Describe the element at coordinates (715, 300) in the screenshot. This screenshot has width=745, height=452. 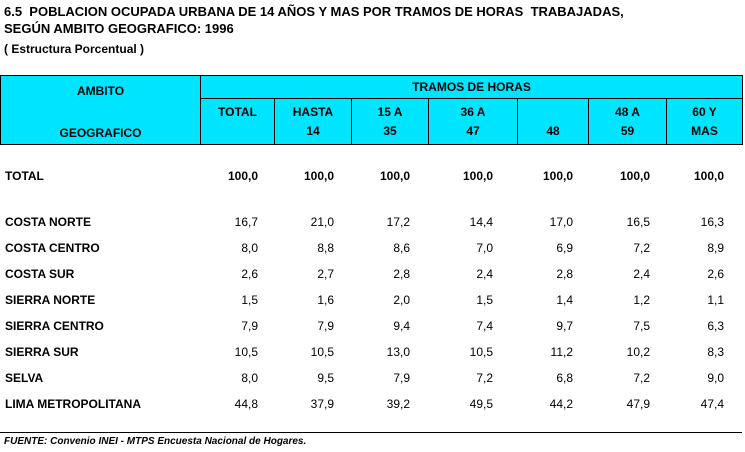
I see `table-cell: 1,1` at that location.